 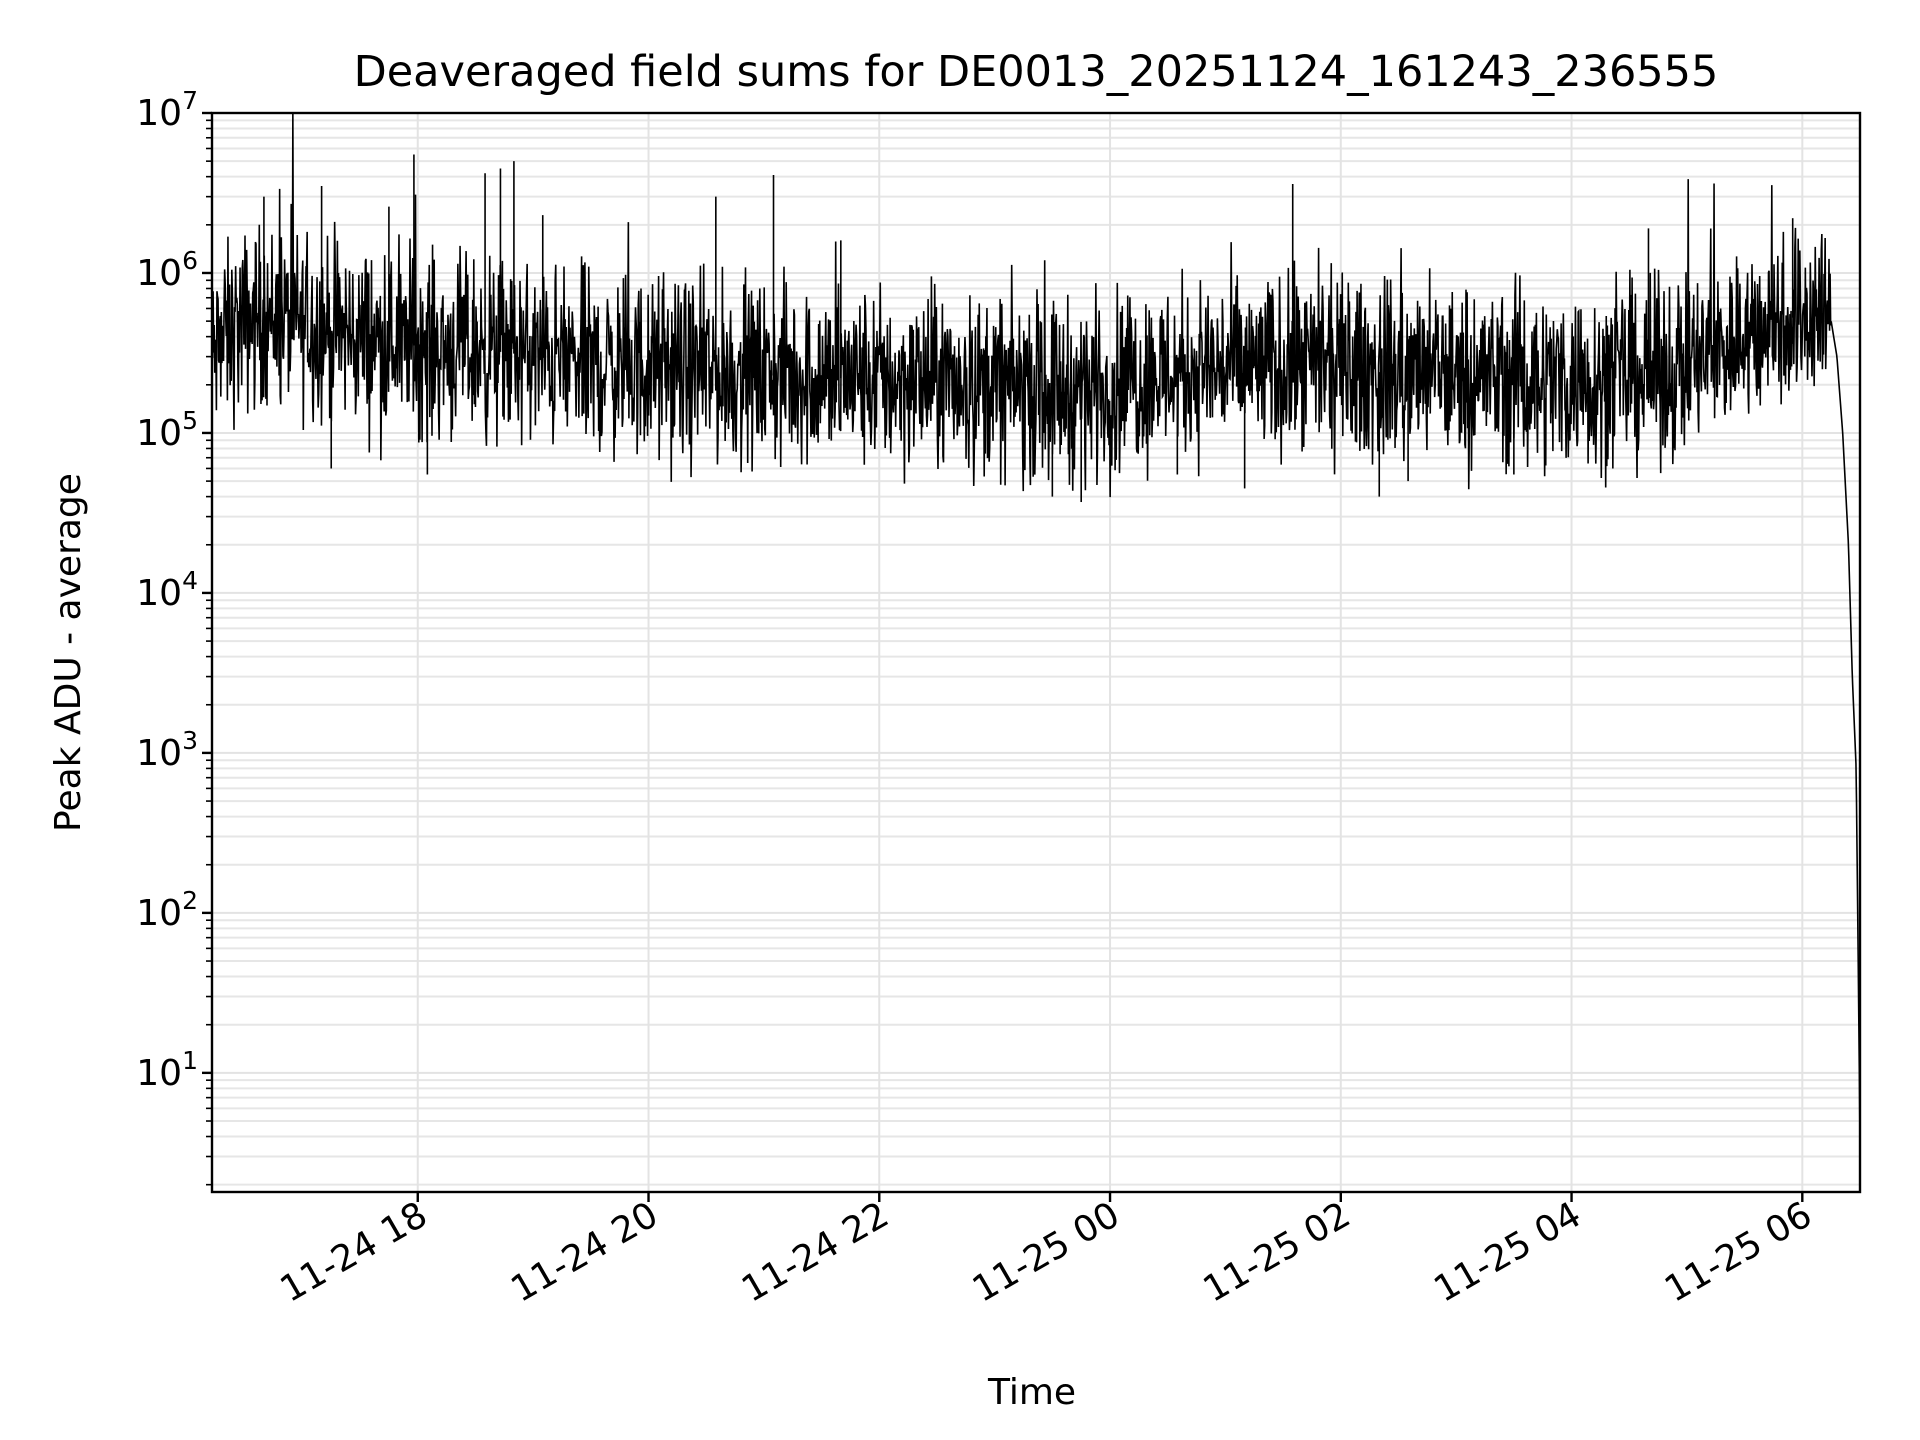 I want to click on y-axis-label: Peak ADU - average, so click(x=68, y=652).